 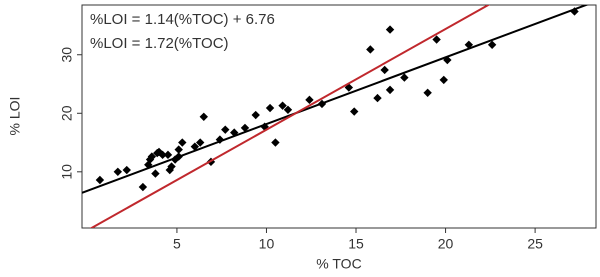 What do you see at coordinates (182, 19) in the screenshot?
I see `equation-label: %LOI = 1.14(%TOC) + 6.76` at bounding box center [182, 19].